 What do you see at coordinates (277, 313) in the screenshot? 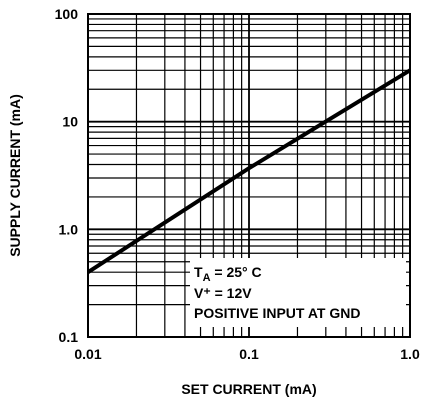
I see `annotation-input: POSITIVE INPUT AT GND` at bounding box center [277, 313].